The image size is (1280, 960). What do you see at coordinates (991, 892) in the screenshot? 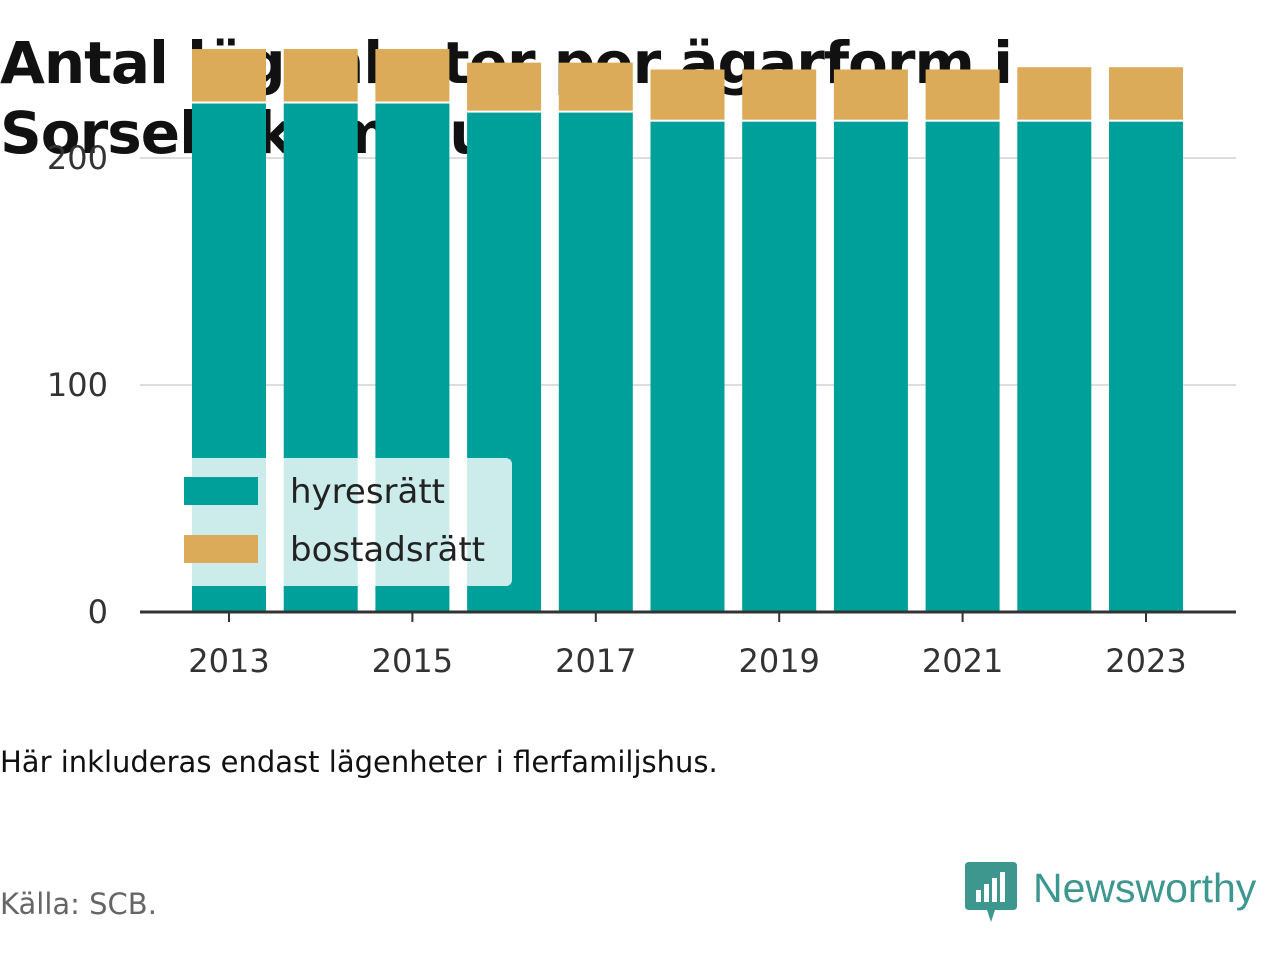
I see `newsworthy-logo-icon` at bounding box center [991, 892].